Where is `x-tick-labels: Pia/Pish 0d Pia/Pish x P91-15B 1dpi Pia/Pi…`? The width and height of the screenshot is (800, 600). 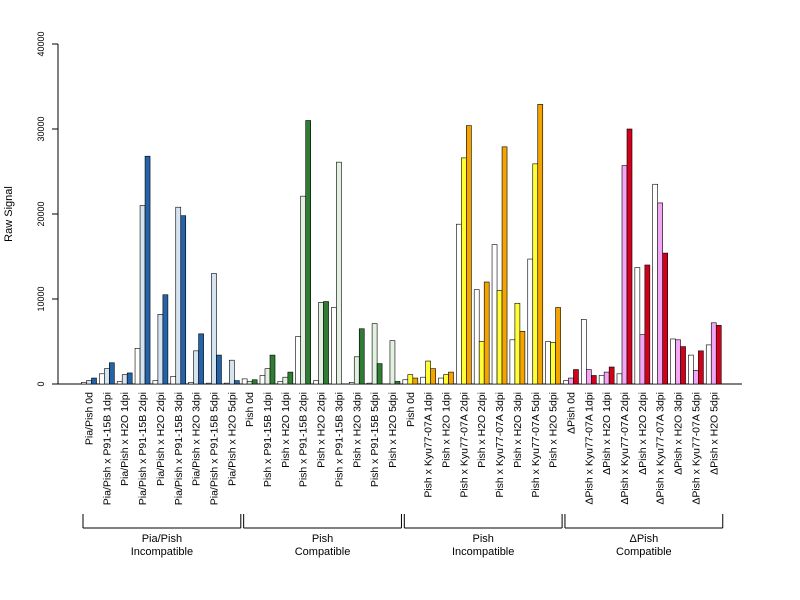 x-tick-labels: Pia/Pish 0d Pia/Pish x P91-15B 1dpi Pia/Pi… is located at coordinates (402, 448).